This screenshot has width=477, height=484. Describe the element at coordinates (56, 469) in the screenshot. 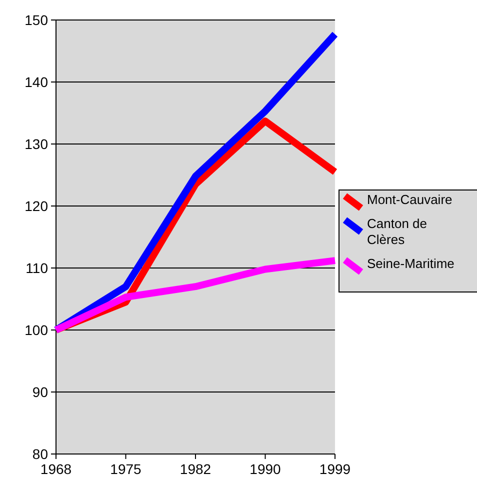

I see `x-tick-label: 1968` at that location.